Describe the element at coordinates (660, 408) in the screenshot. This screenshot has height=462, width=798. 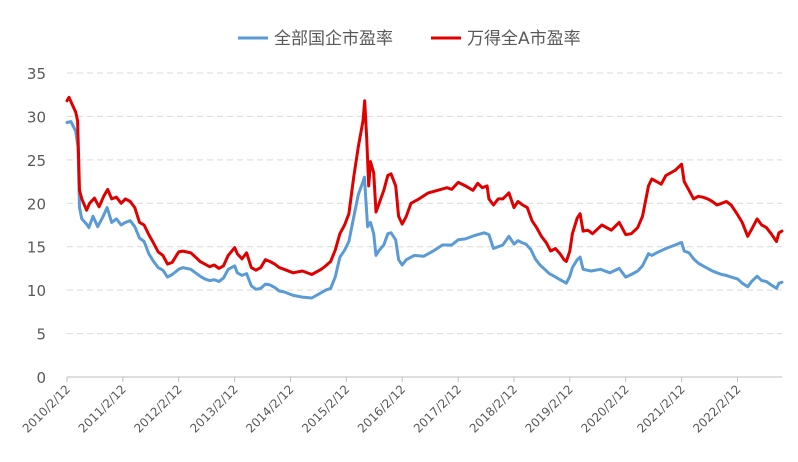
I see `x-tick-label: 2021/2/12` at that location.